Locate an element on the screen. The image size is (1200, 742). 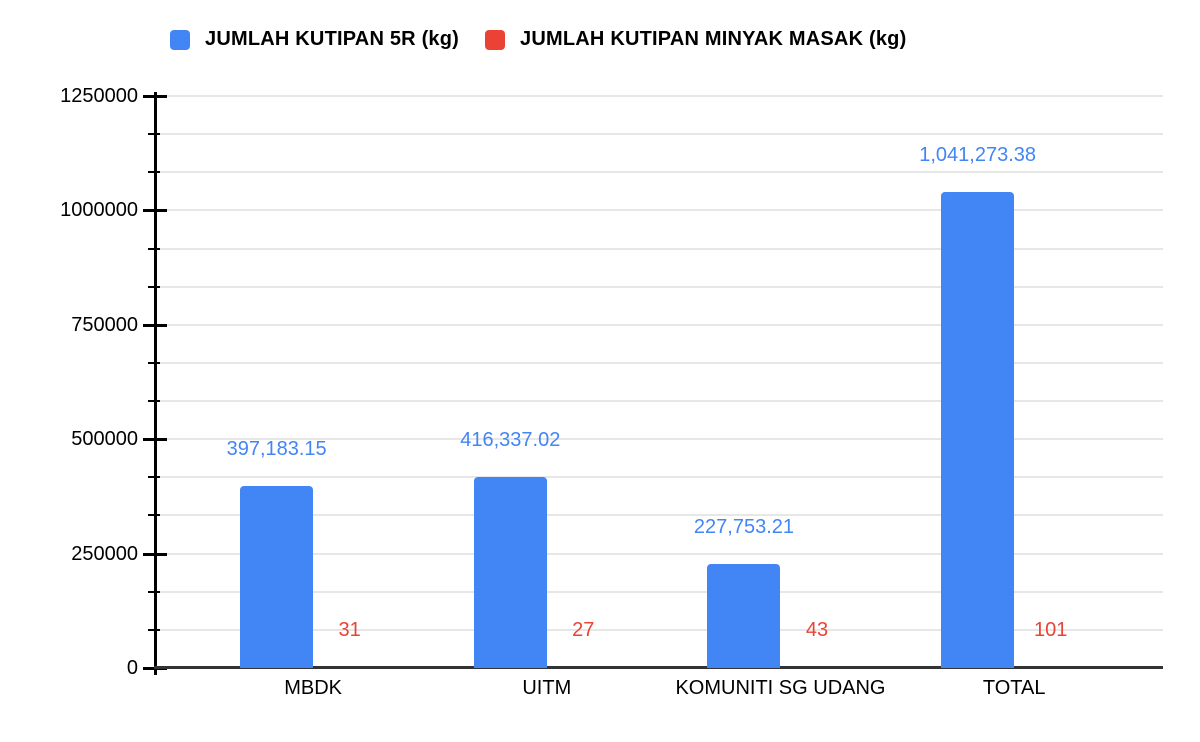
y-axis-tick-label: 0 is located at coordinates (132, 668).